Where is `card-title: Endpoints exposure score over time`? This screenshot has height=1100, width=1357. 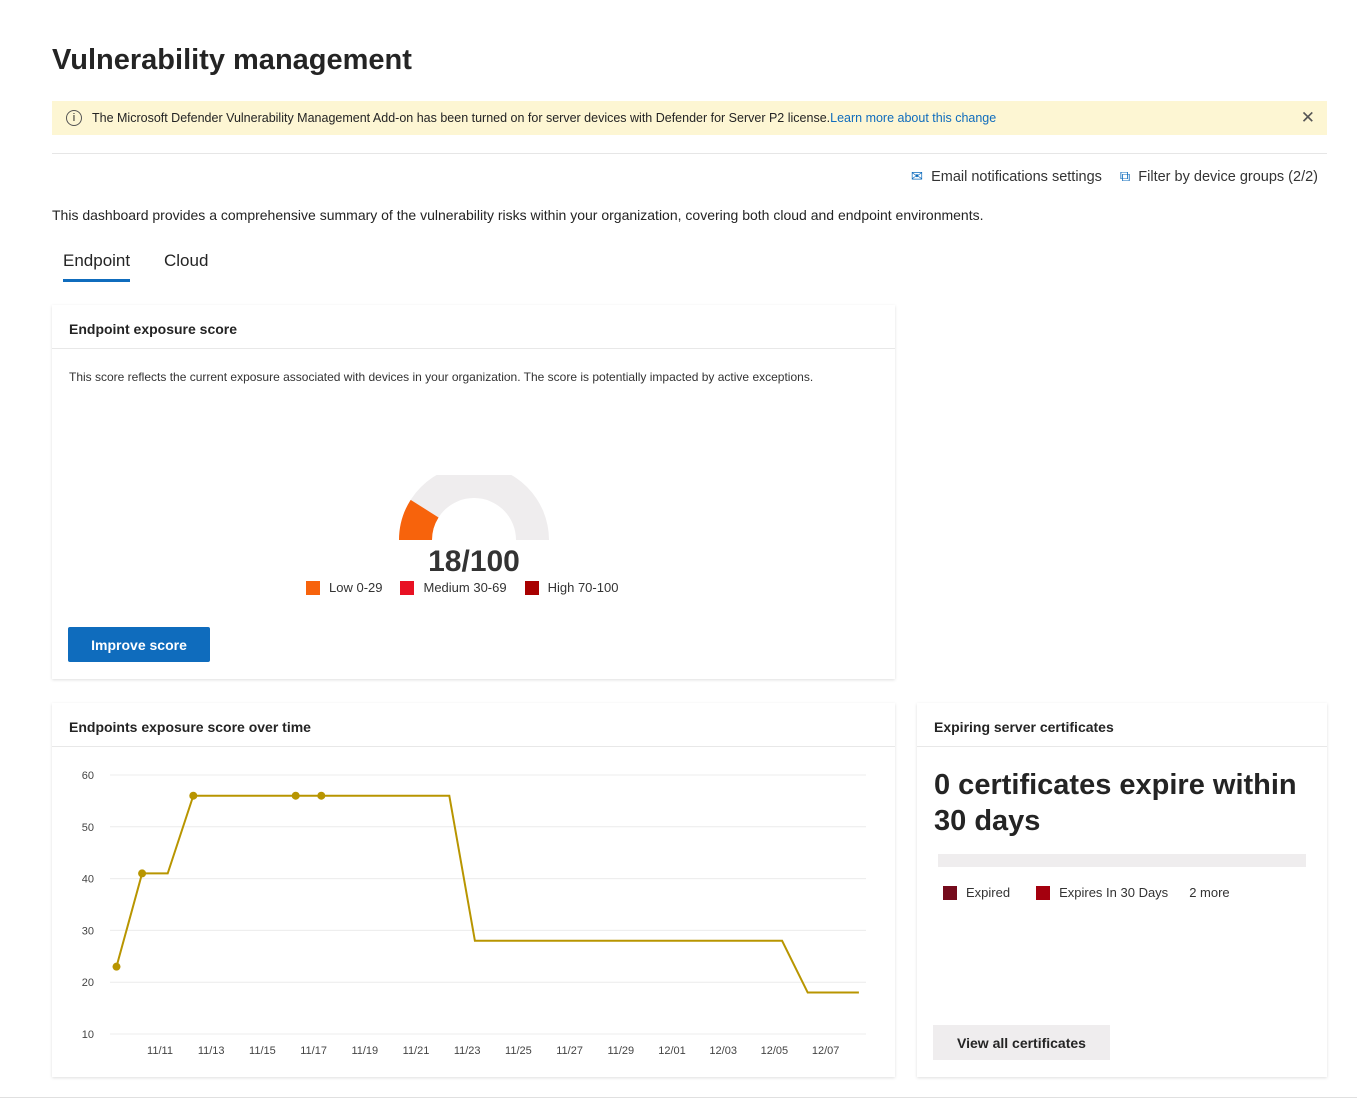
card-title: Endpoints exposure score over time is located at coordinates (190, 727).